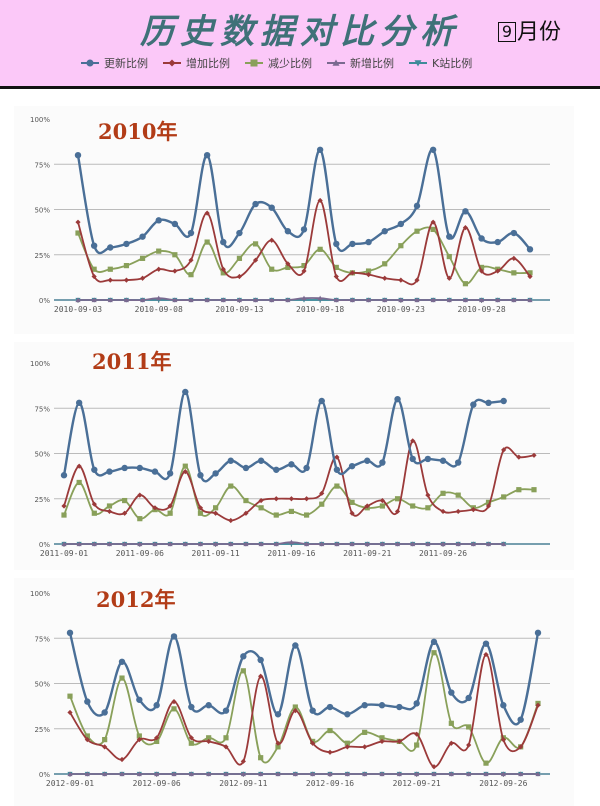 This screenshot has width=600, height=806. I want to click on legend-item: 增加比例, so click(196, 63).